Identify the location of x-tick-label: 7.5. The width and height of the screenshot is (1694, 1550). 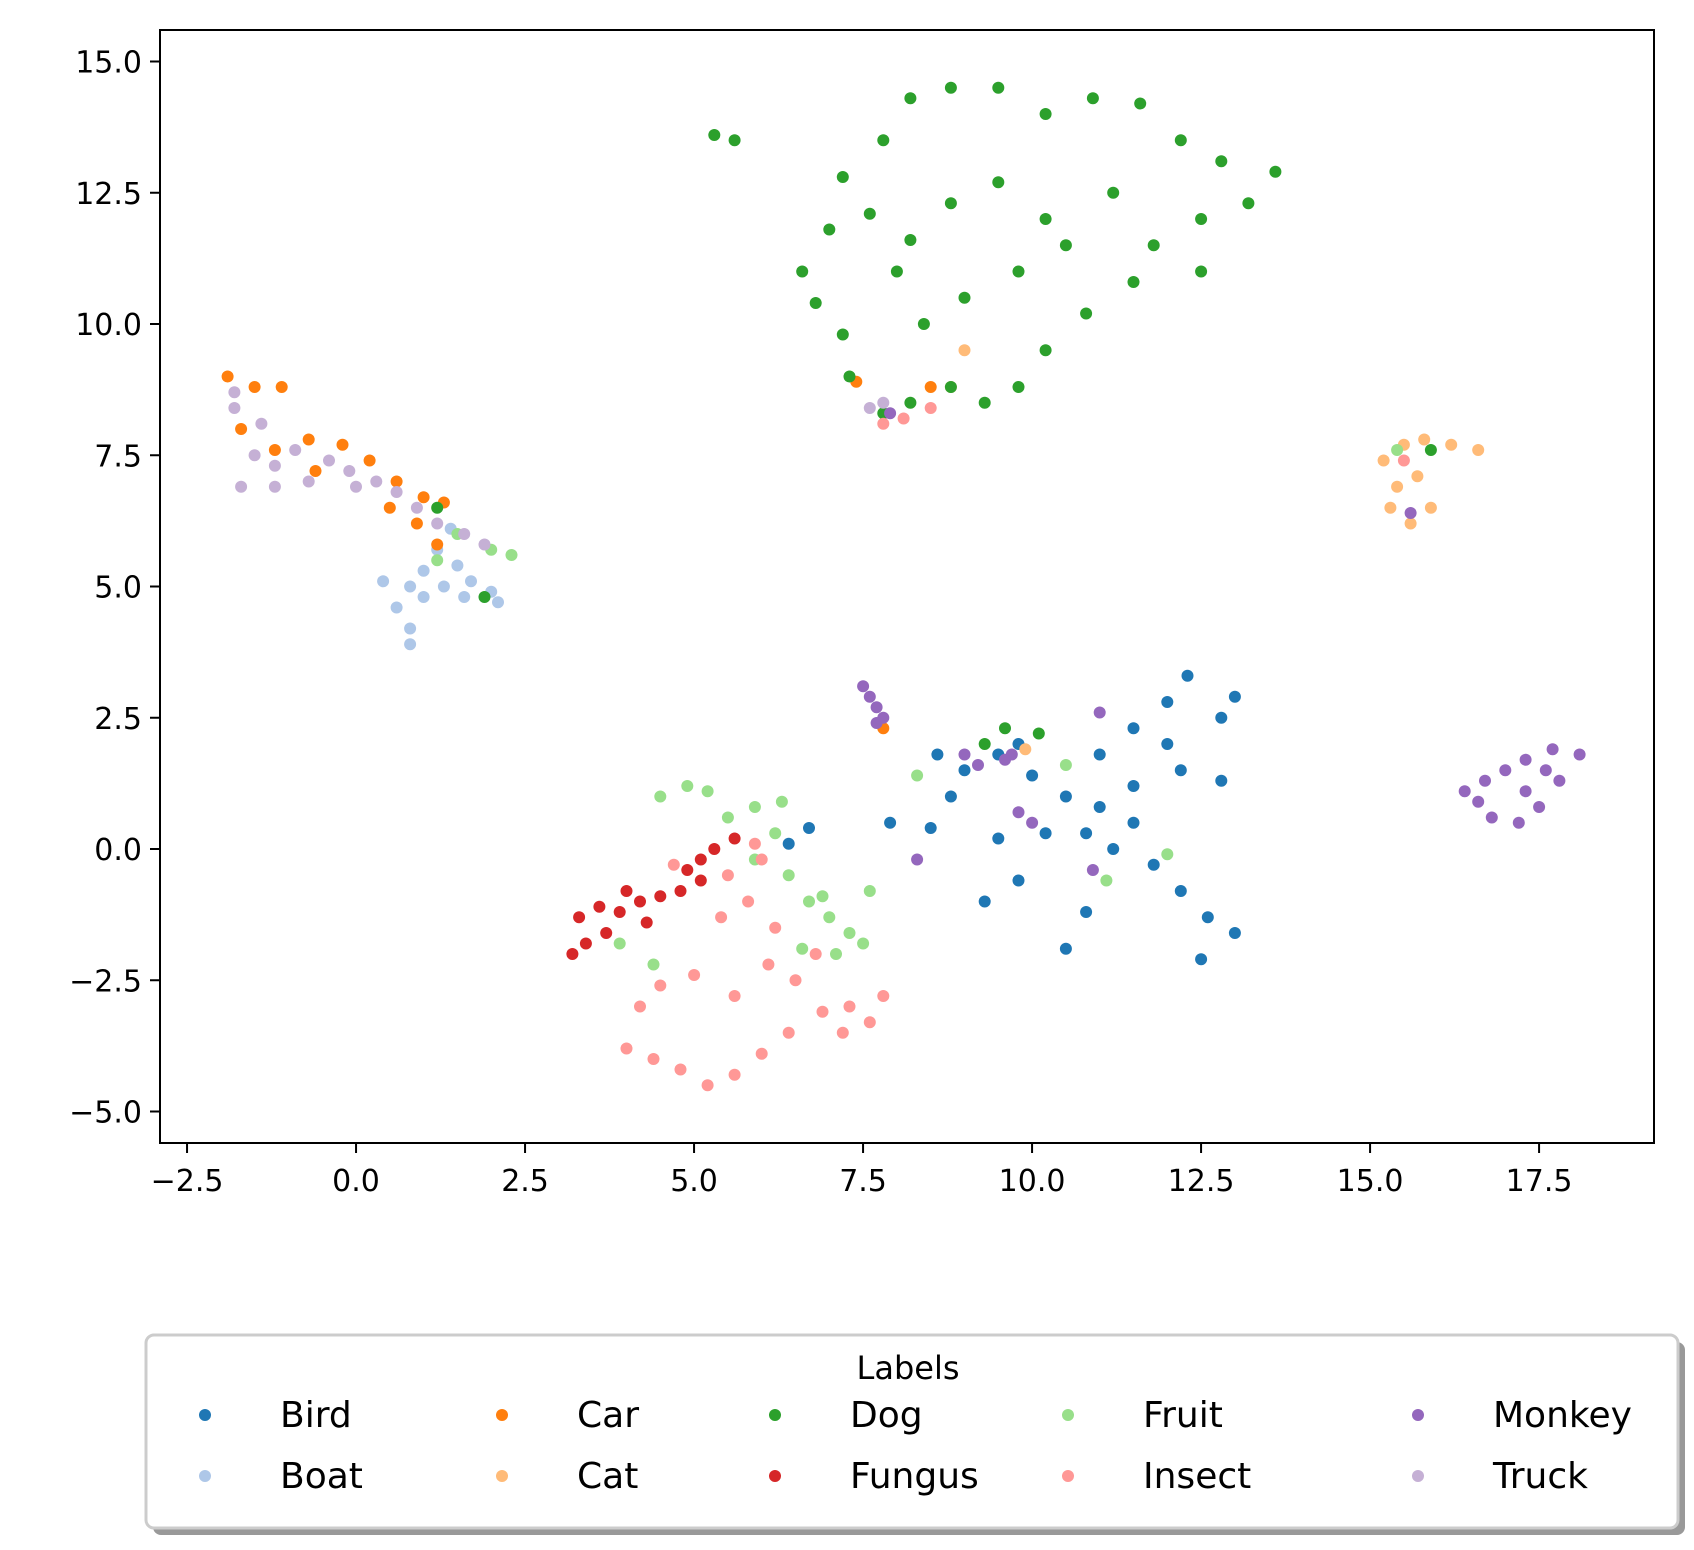
(863, 1181).